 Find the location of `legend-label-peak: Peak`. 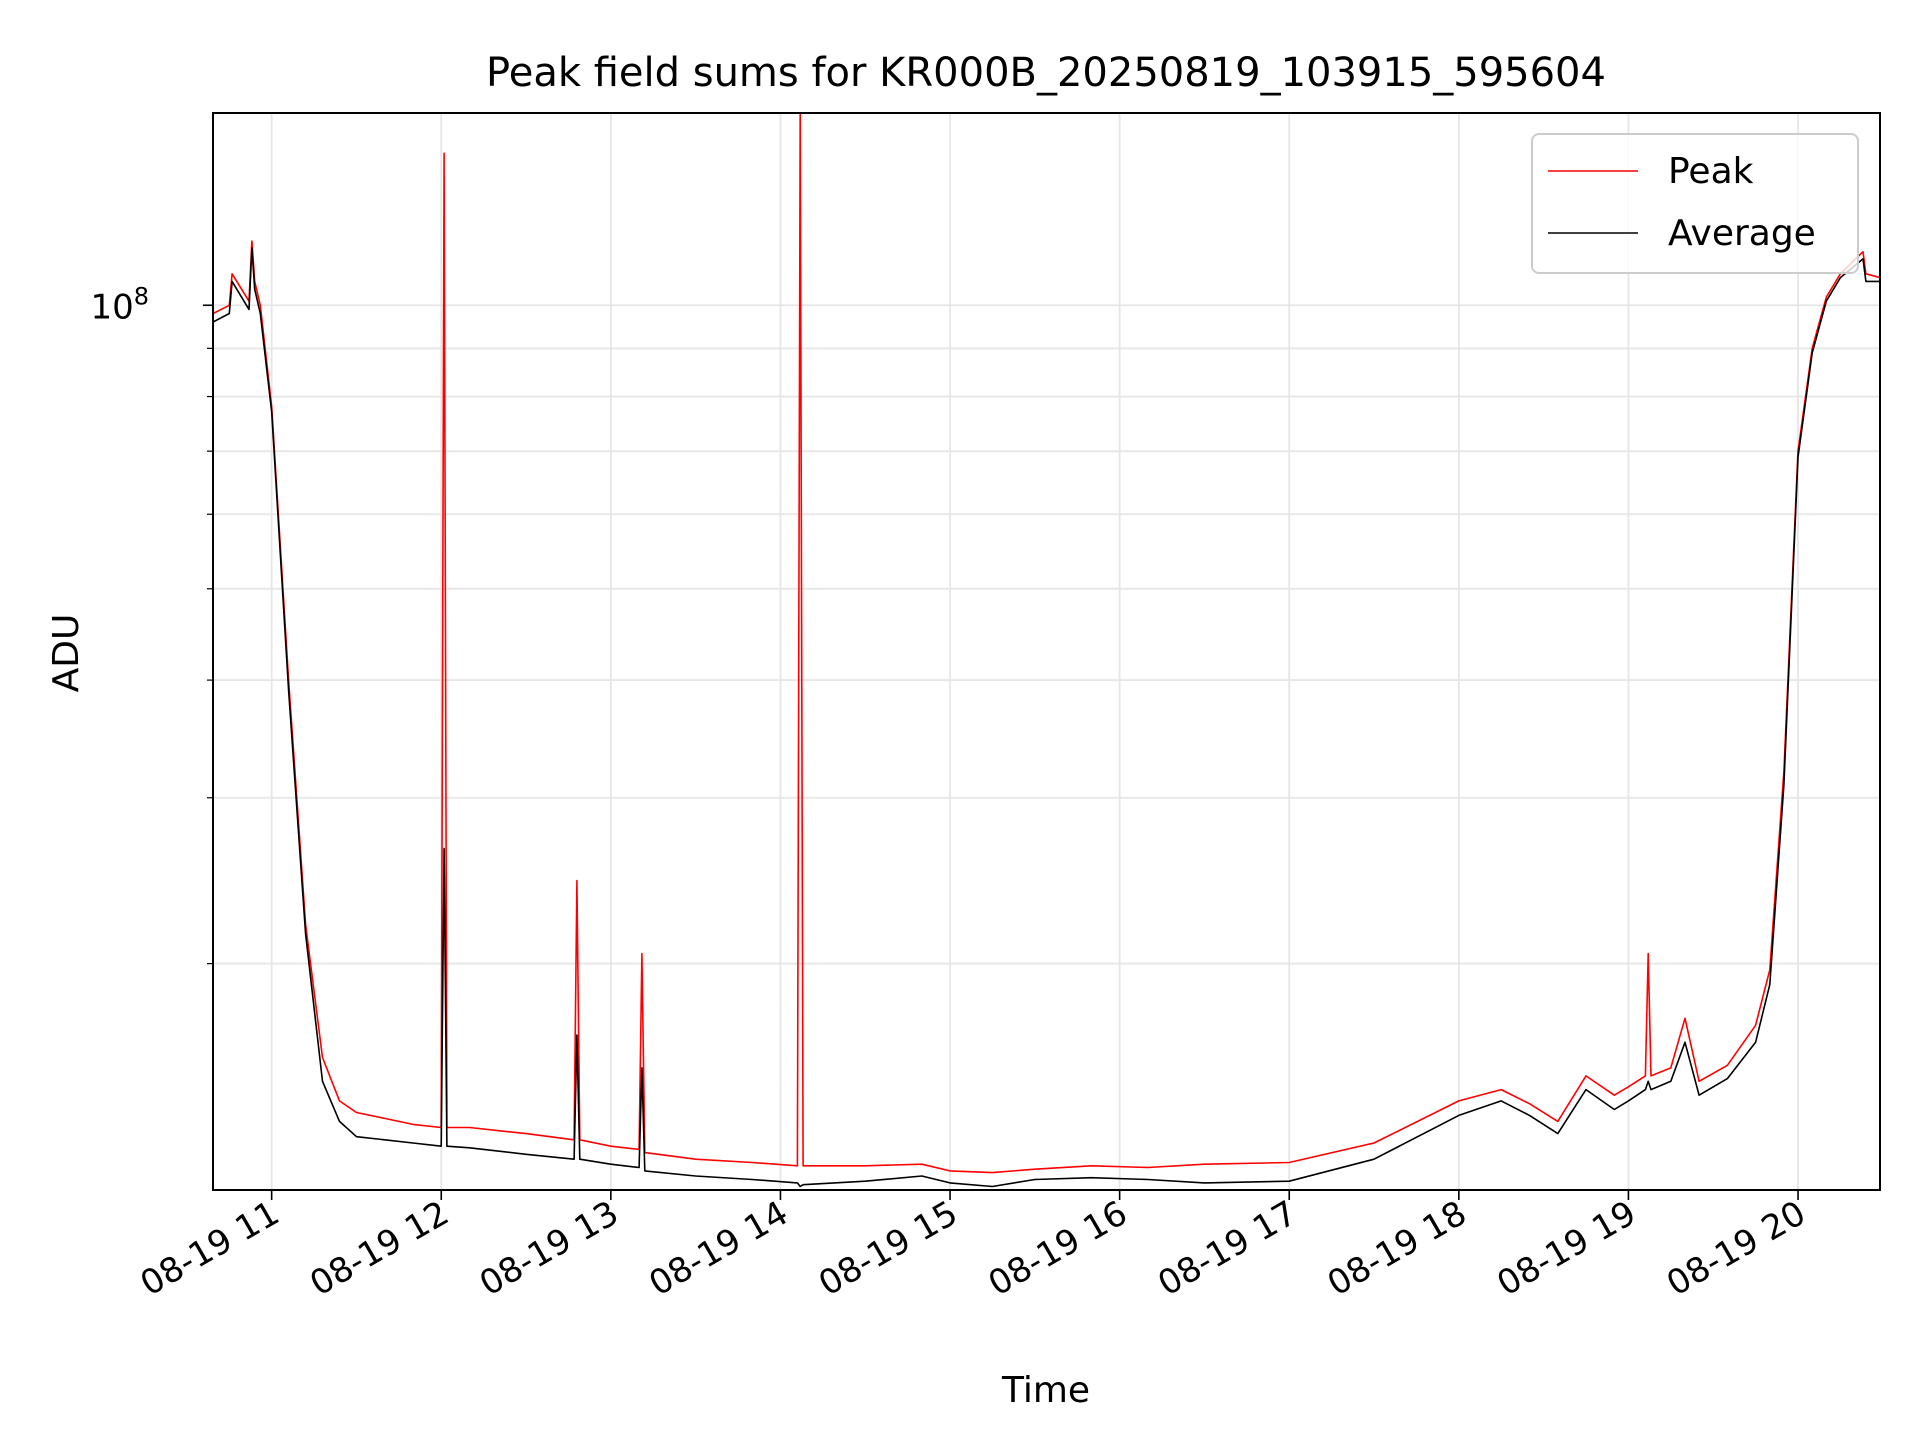

legend-label-peak: Peak is located at coordinates (1711, 171).